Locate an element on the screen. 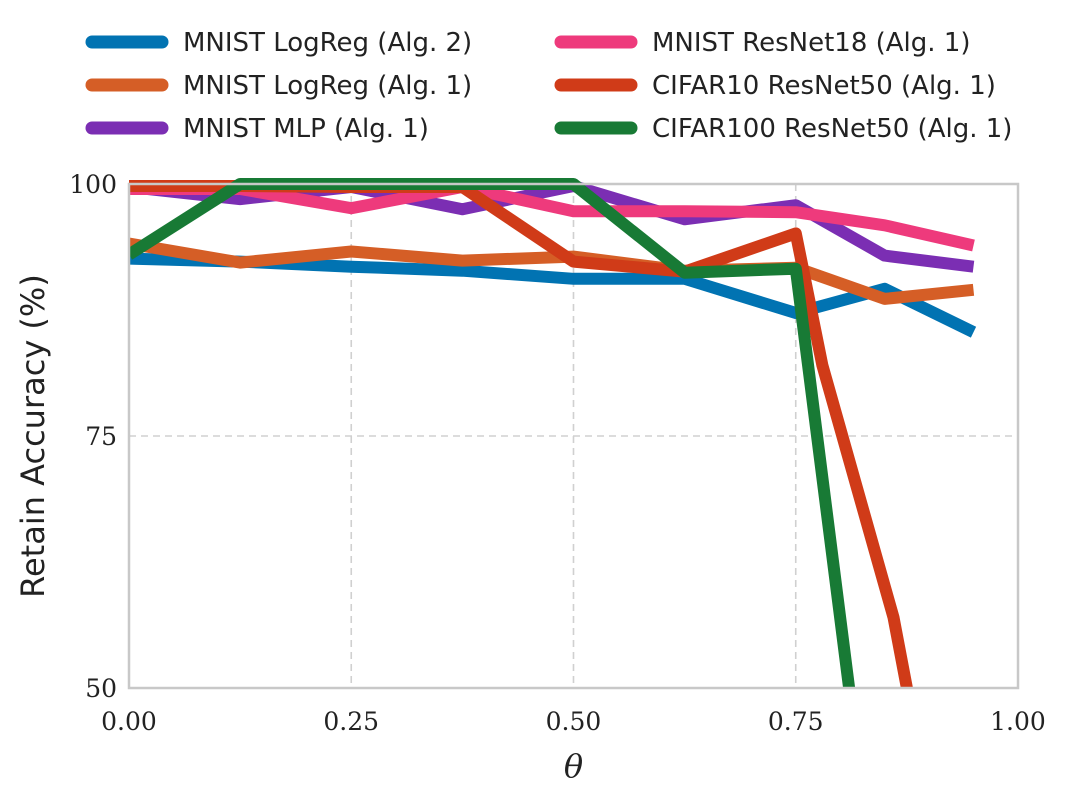  y-axis-title: Retain Accuracy (%) is located at coordinates (33, 436).